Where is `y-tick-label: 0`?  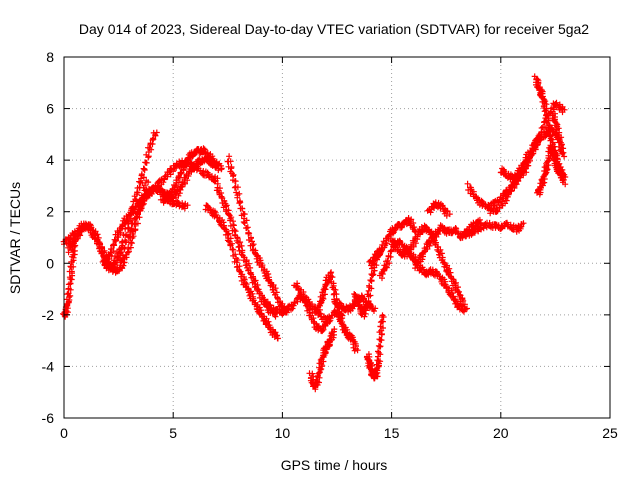 y-tick-label: 0 is located at coordinates (50, 263).